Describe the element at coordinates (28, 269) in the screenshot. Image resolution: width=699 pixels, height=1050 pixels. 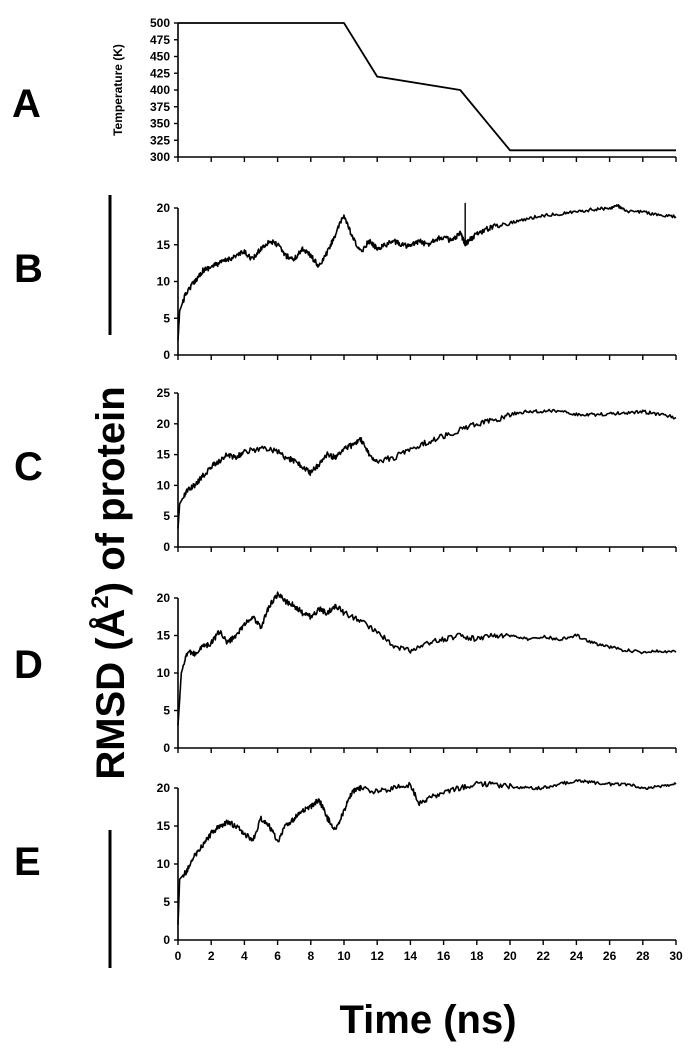
I see `panel-label-b: B` at that location.